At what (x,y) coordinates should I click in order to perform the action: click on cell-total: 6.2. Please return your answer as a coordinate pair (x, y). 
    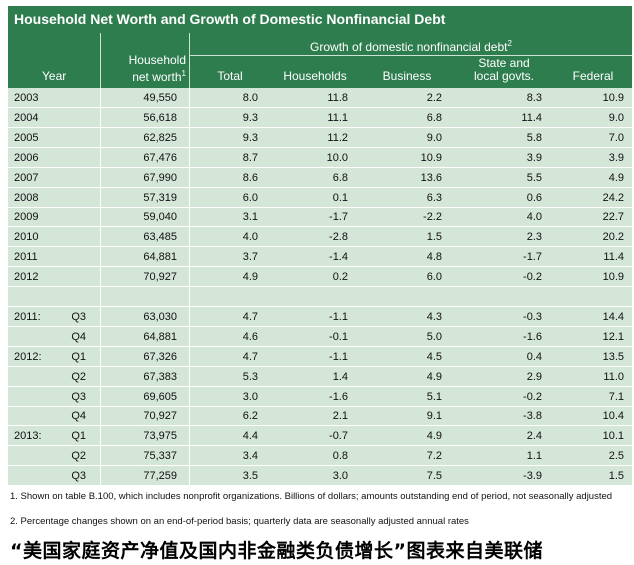
    Looking at the image, I should click on (250, 416).